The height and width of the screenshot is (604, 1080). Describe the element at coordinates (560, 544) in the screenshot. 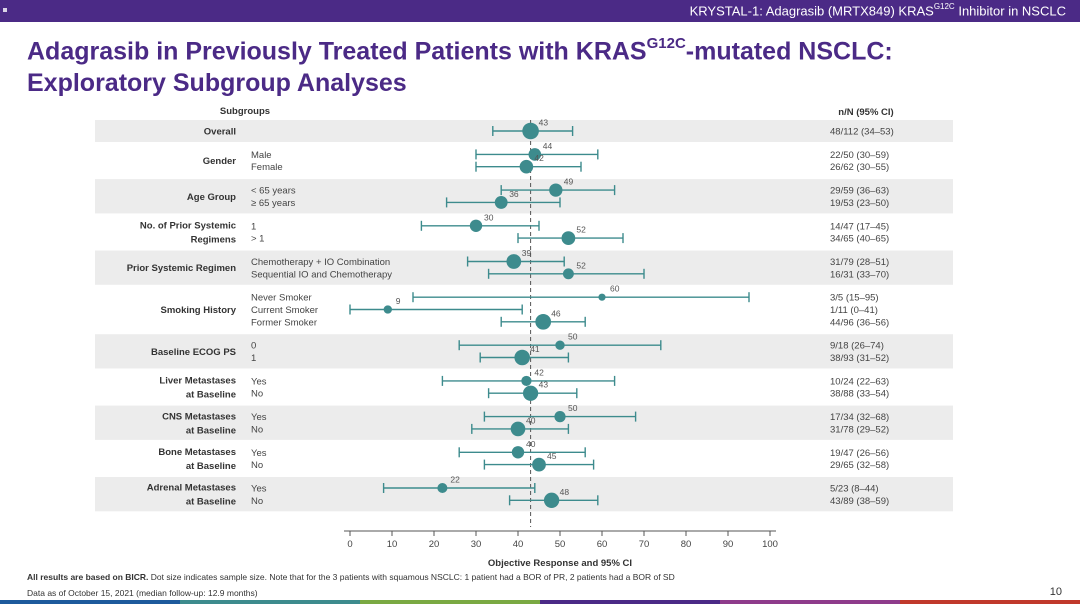

I see `x-tick-label: 50` at that location.